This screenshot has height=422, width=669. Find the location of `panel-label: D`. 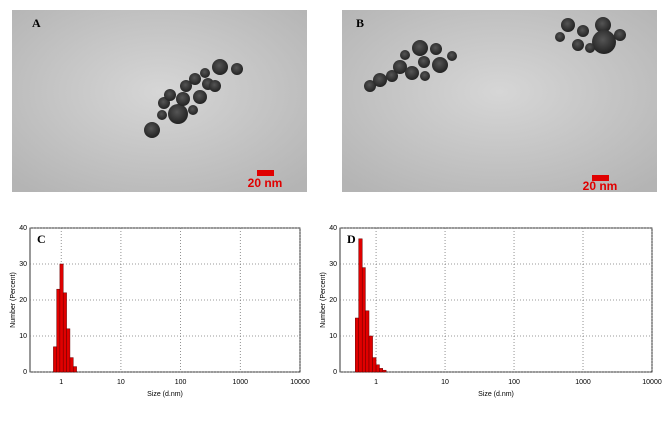

panel-label: D is located at coordinates (351, 239).